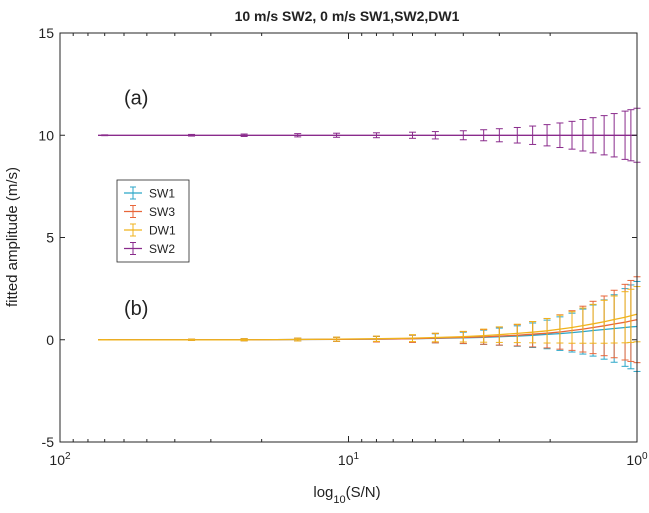  I want to click on series-dw1, so click(369, 315).